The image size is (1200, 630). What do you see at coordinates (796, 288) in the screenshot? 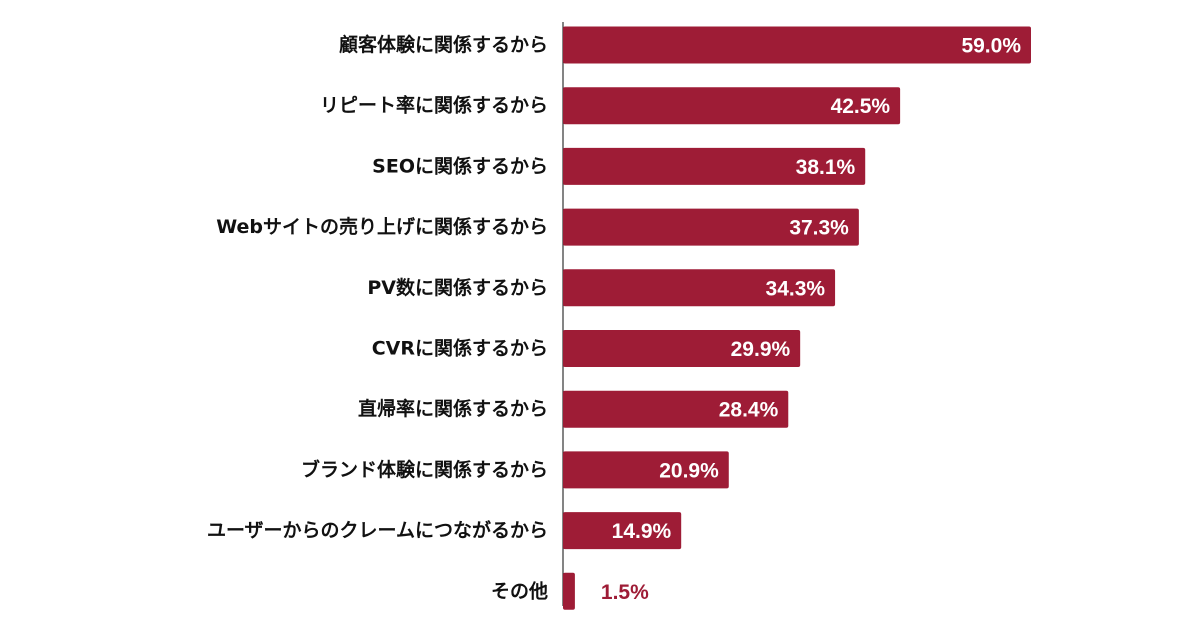
I see `value-label: 34.3%` at bounding box center [796, 288].